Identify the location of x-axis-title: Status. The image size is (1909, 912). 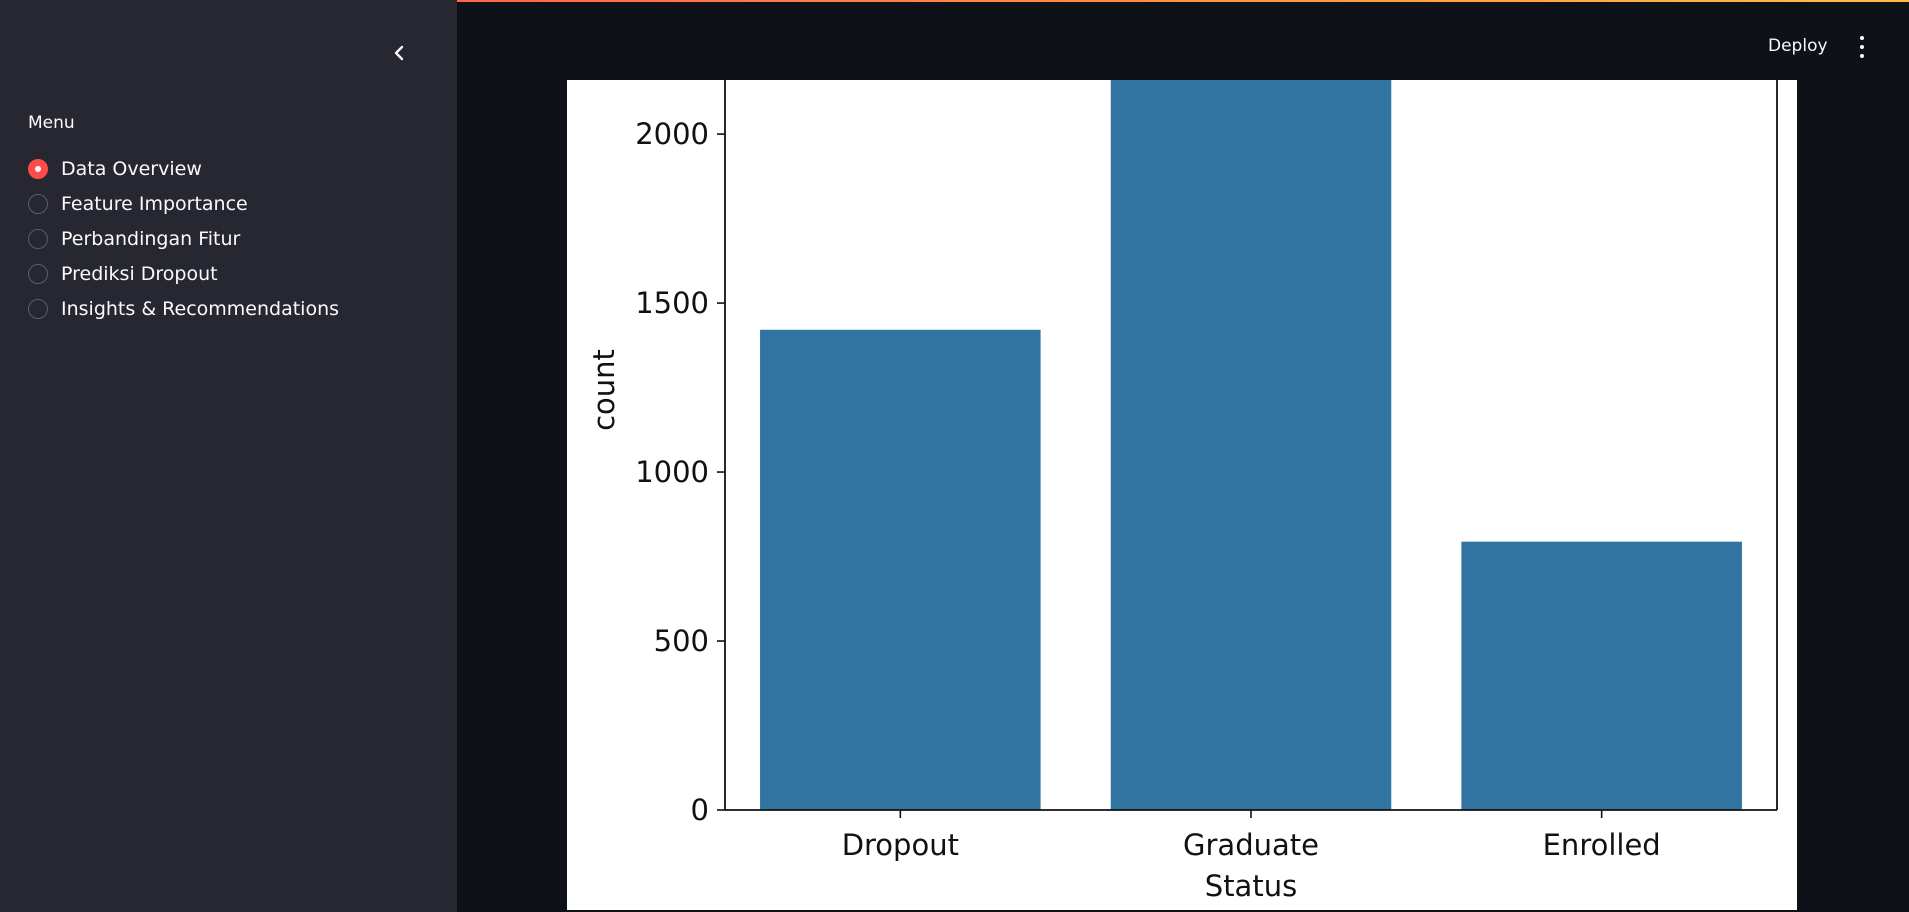
(1251, 886).